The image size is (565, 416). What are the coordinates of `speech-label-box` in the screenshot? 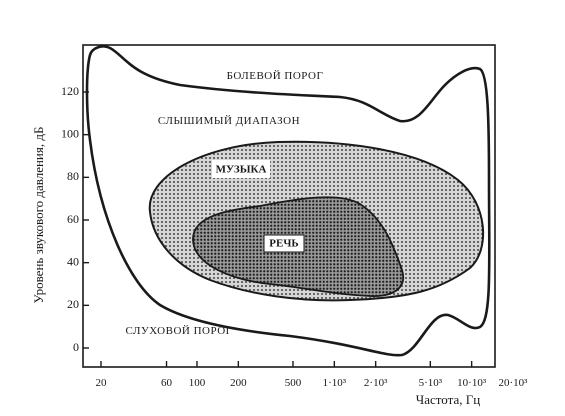 It's located at (284, 243).